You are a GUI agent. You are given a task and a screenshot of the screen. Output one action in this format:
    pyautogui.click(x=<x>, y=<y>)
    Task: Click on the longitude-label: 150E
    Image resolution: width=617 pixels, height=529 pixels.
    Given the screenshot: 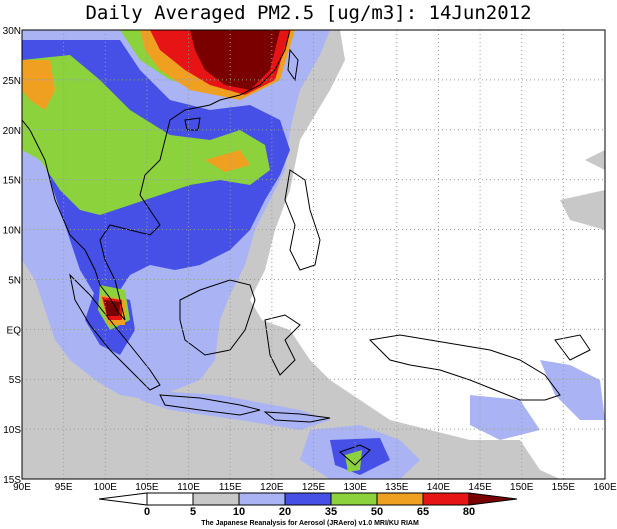 What is the action you would take?
    pyautogui.click(x=522, y=487)
    